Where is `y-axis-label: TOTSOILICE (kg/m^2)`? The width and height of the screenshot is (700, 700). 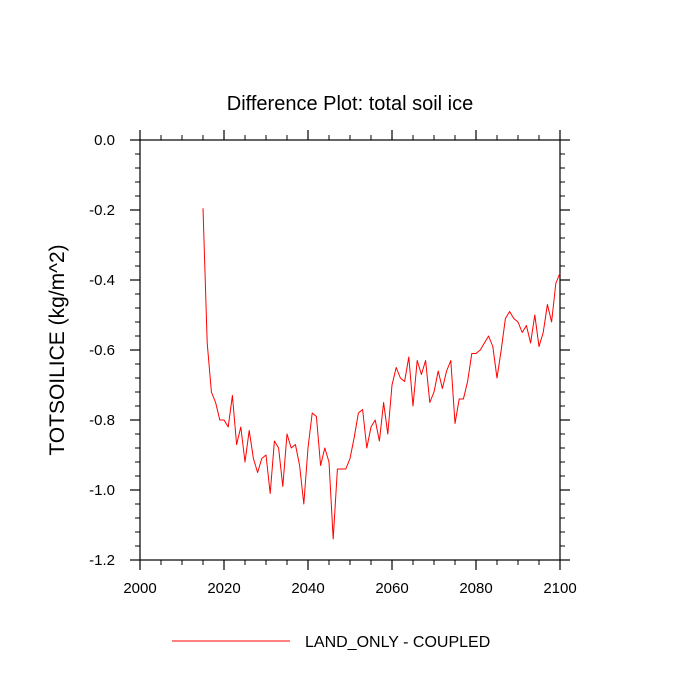 y-axis-label: TOTSOILICE (kg/m^2) is located at coordinates (57, 349).